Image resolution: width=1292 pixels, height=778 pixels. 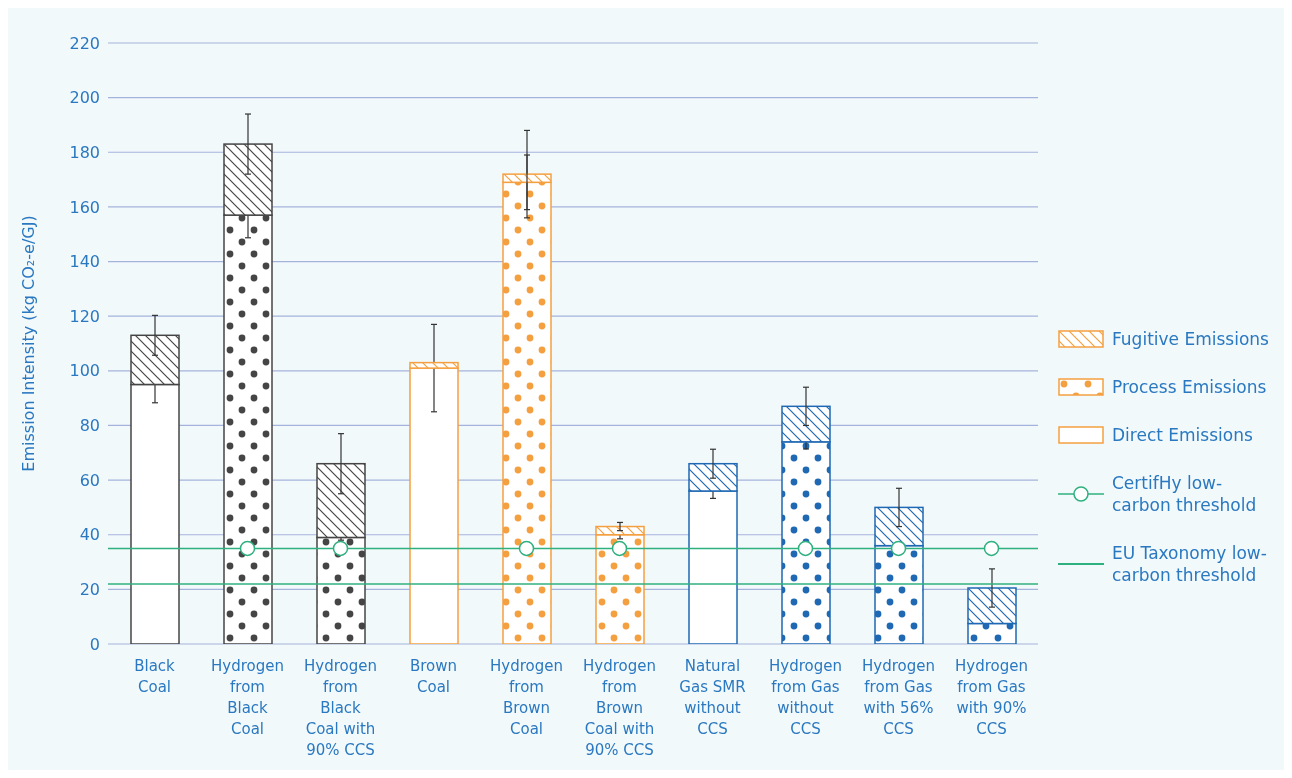 I want to click on y-tick-label: 120, so click(x=84, y=316).